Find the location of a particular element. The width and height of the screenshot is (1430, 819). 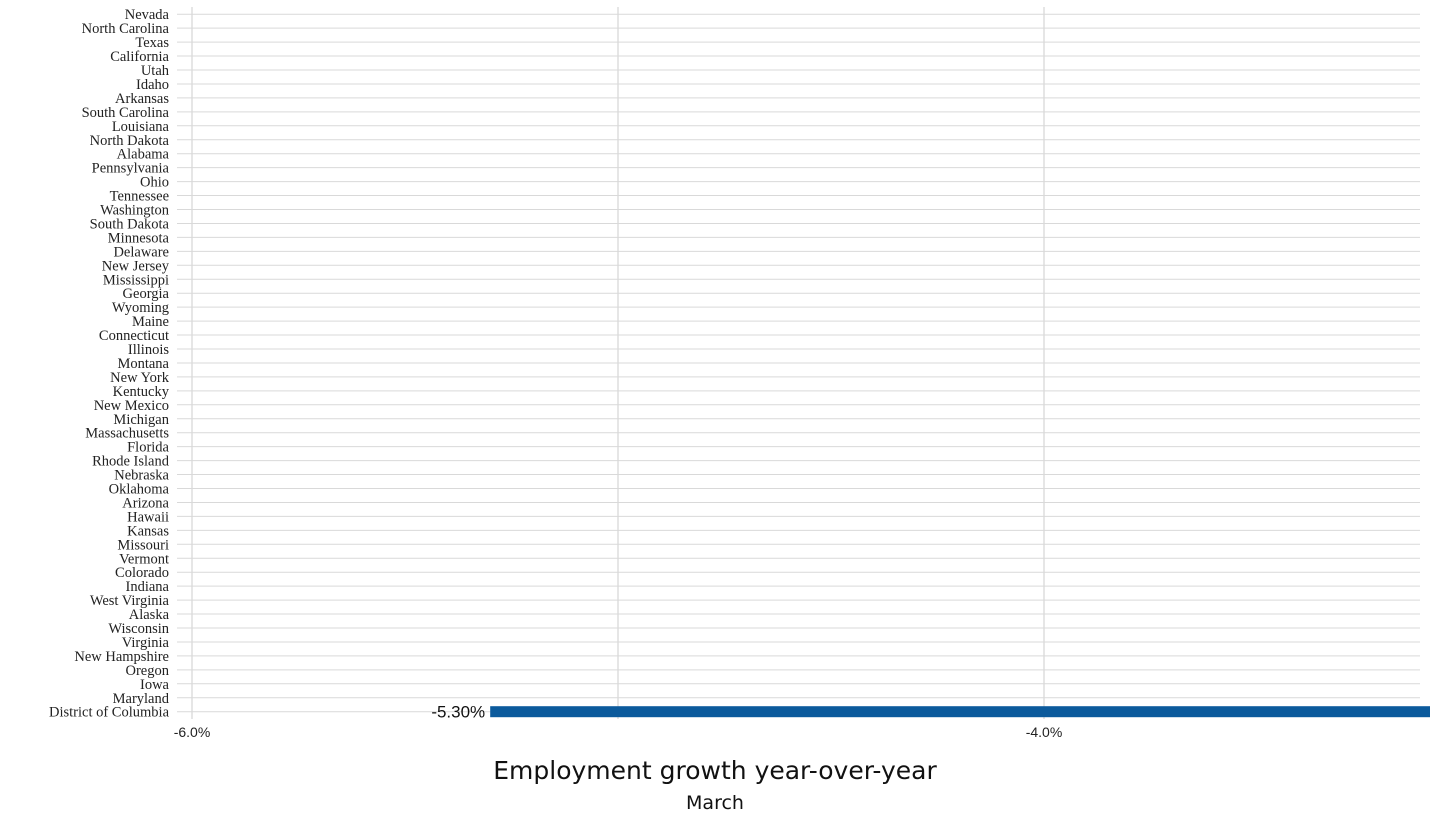

category-label: Illinois is located at coordinates (148, 350).